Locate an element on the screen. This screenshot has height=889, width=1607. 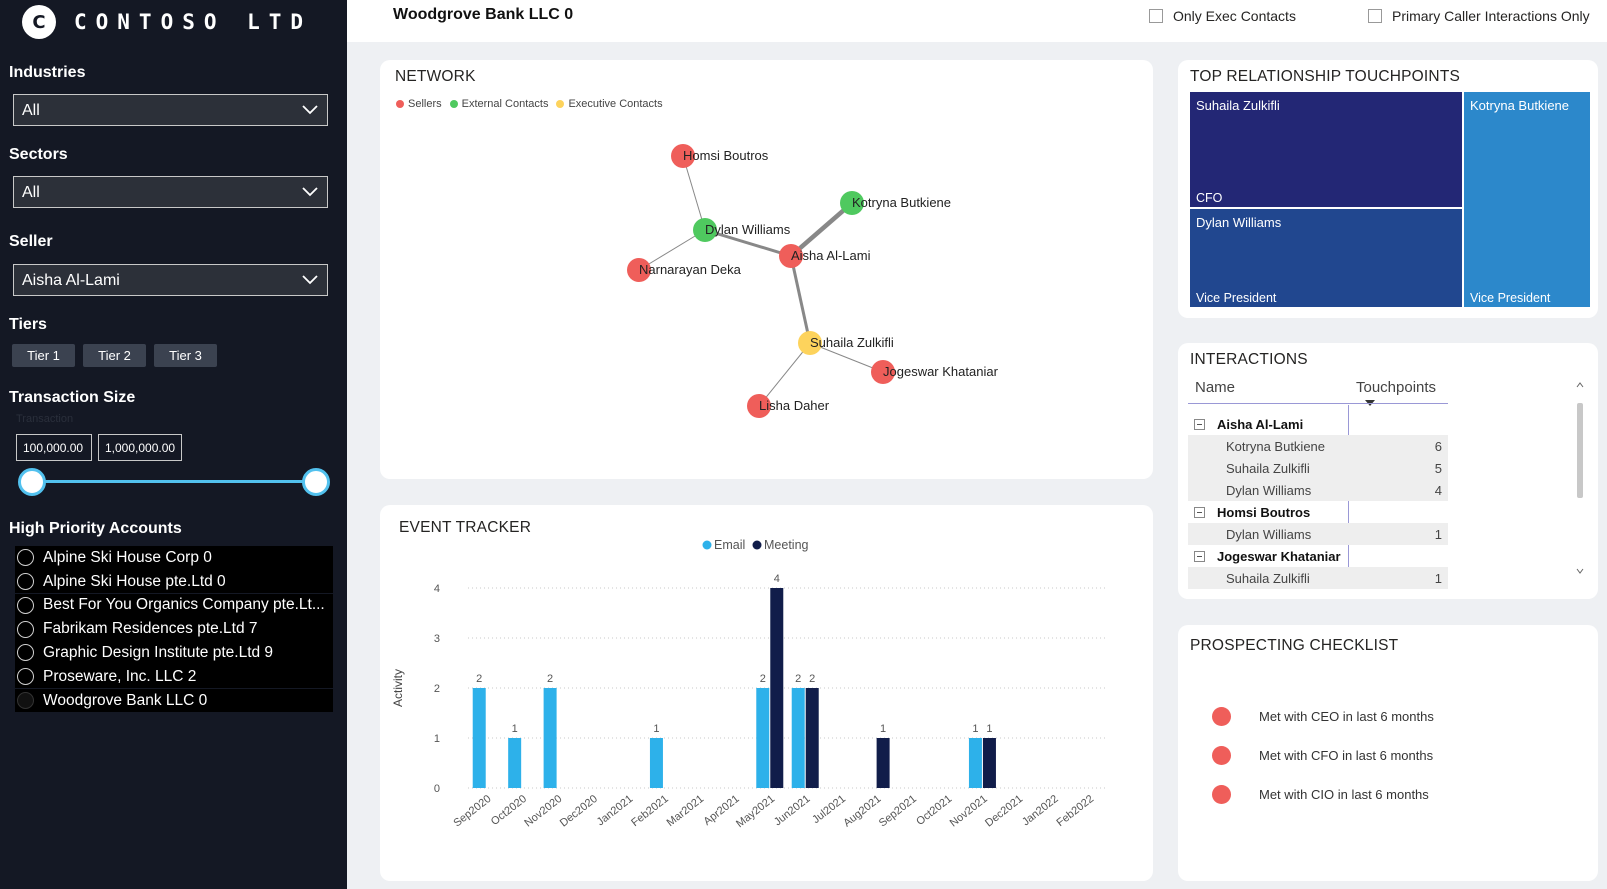
data-label: 2 is located at coordinates (479, 679).